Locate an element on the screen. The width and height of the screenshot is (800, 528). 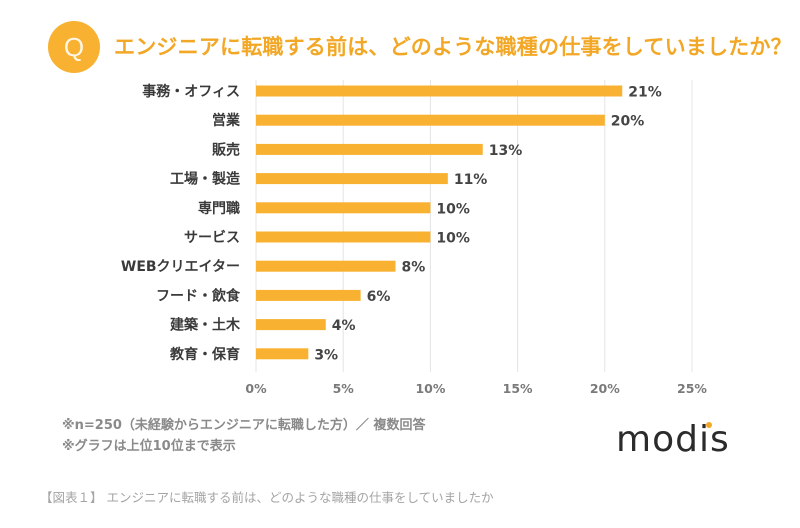
category-label: 専門職 is located at coordinates (219, 208).